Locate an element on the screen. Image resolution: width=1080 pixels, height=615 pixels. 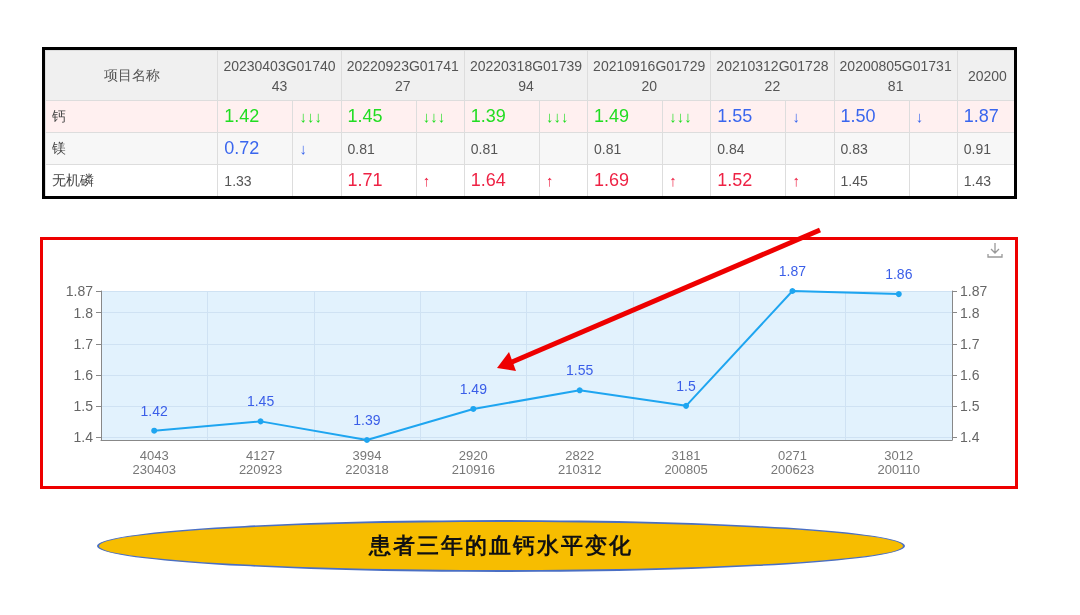
data-label: 1.39 is located at coordinates (367, 420).